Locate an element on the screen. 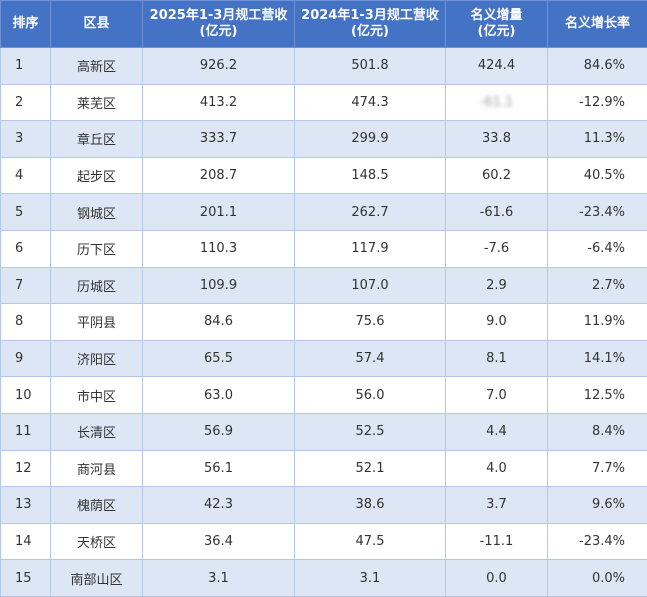 This screenshot has width=647, height=597. cell-nominal-growth-rate: 9.6% is located at coordinates (597, 505).